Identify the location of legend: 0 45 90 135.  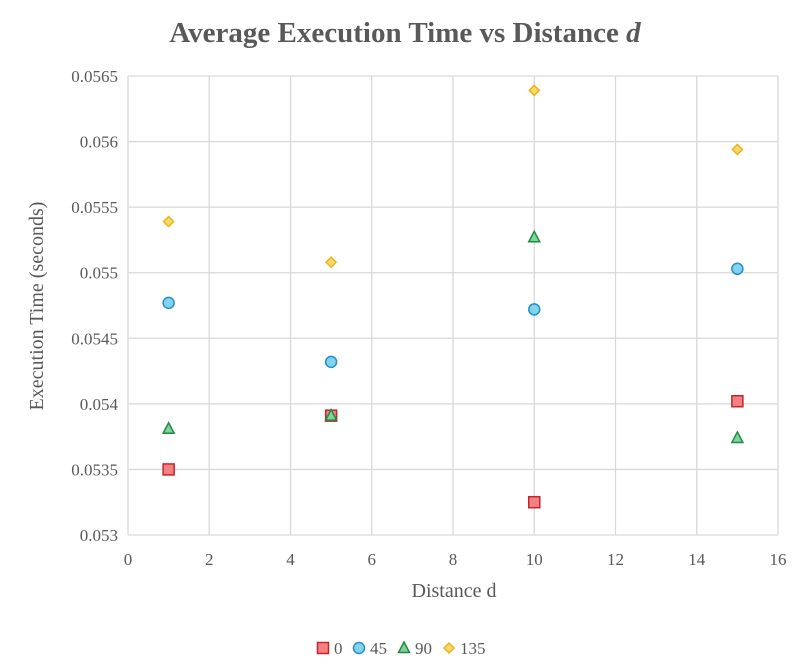
(401, 648).